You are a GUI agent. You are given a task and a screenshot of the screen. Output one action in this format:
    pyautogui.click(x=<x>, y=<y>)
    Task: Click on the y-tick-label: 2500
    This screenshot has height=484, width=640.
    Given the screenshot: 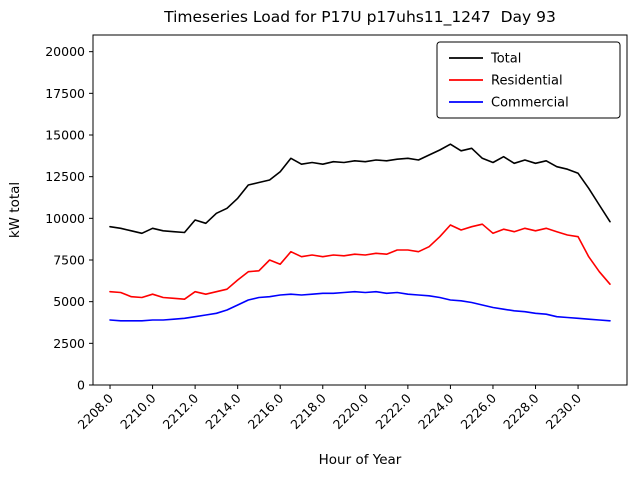 What is the action you would take?
    pyautogui.click(x=69, y=343)
    